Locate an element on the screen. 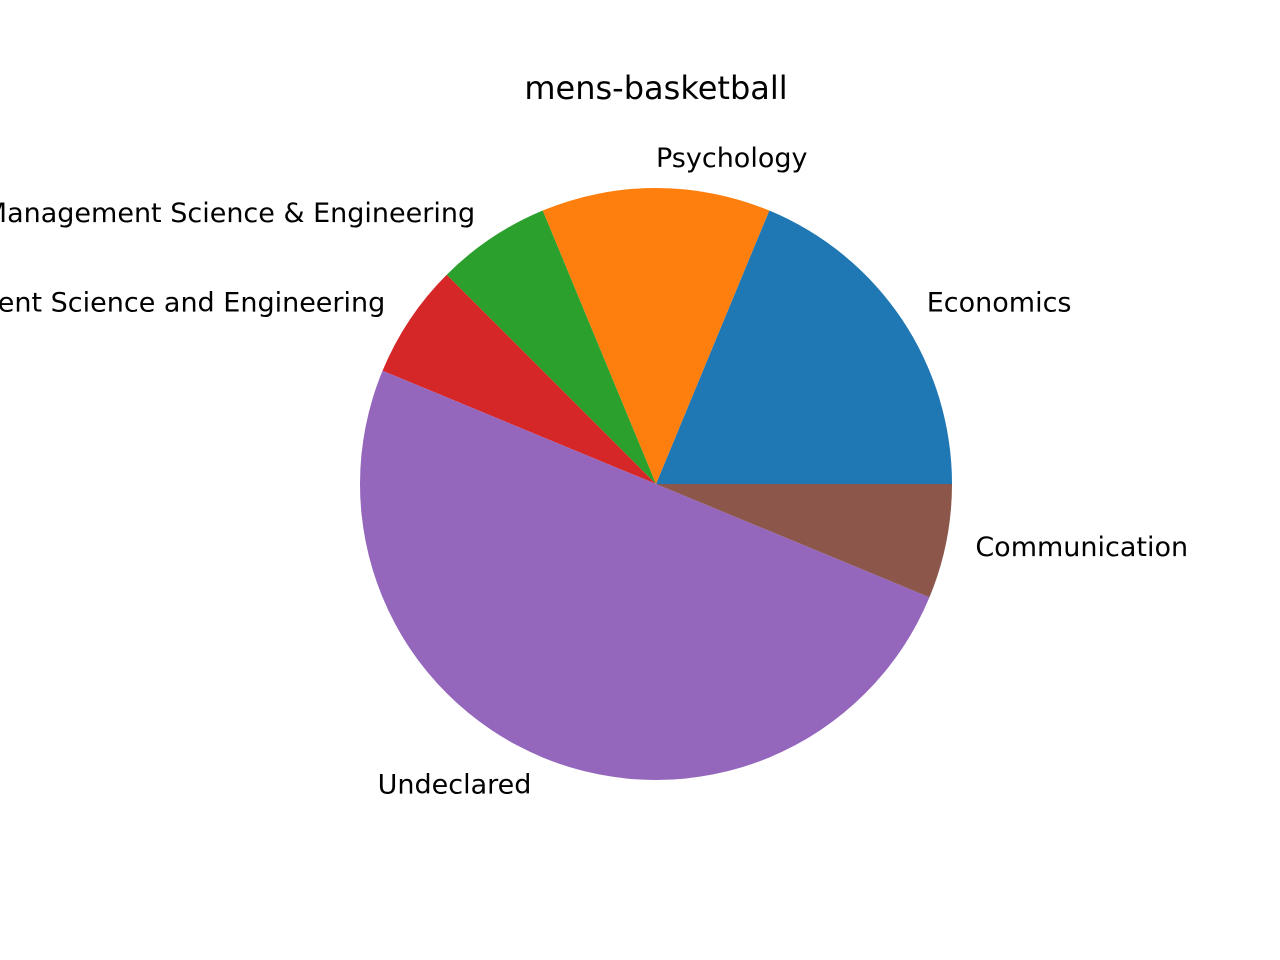 The width and height of the screenshot is (1280, 960). pie-slice-label-3: Management Science & Engineering is located at coordinates (237, 213).